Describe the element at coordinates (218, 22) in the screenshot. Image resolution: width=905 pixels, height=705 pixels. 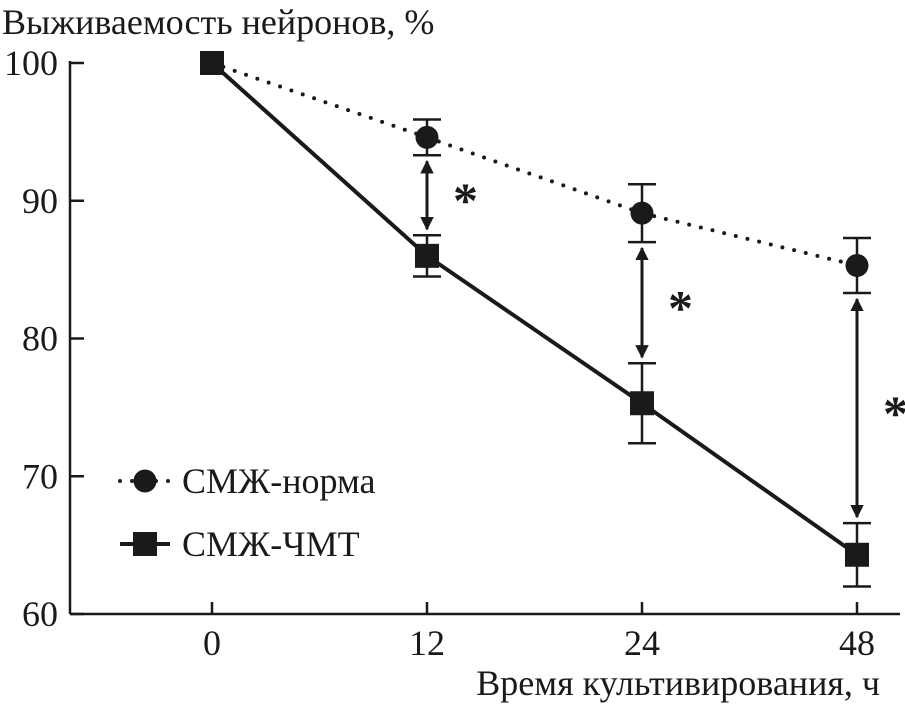
I see `y-axis-label: Выживаемость нейронов, %` at that location.